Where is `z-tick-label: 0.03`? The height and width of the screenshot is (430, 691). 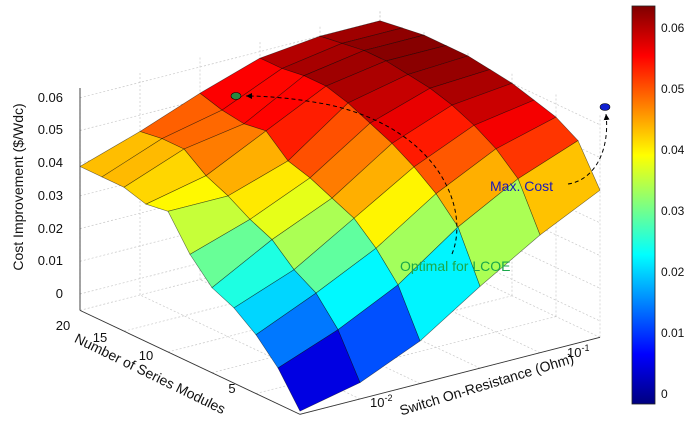
z-tick-label: 0.03 is located at coordinates (50, 195).